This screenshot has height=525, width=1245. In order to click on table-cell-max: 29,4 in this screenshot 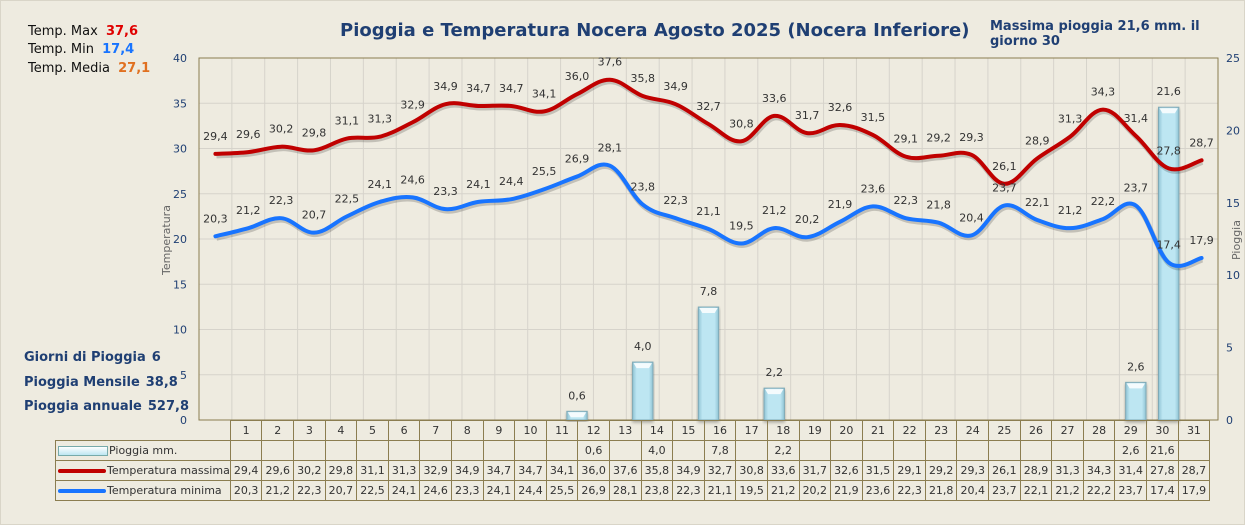, I will do `click(246, 470)`.